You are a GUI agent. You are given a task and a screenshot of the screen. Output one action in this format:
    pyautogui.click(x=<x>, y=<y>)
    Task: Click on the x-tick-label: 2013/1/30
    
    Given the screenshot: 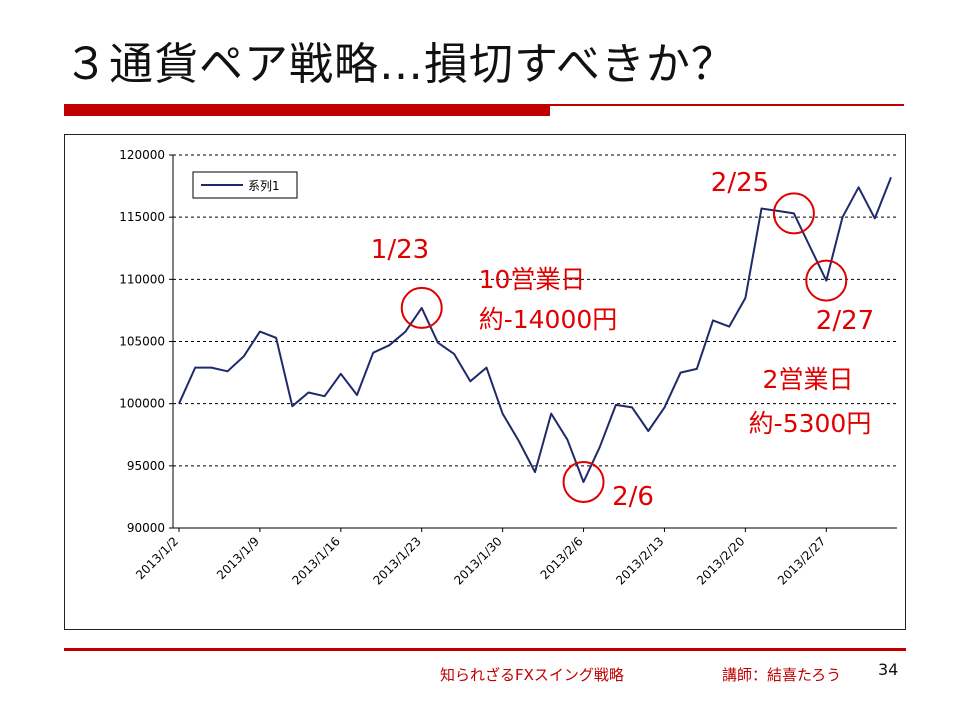 What is the action you would take?
    pyautogui.click(x=477, y=560)
    